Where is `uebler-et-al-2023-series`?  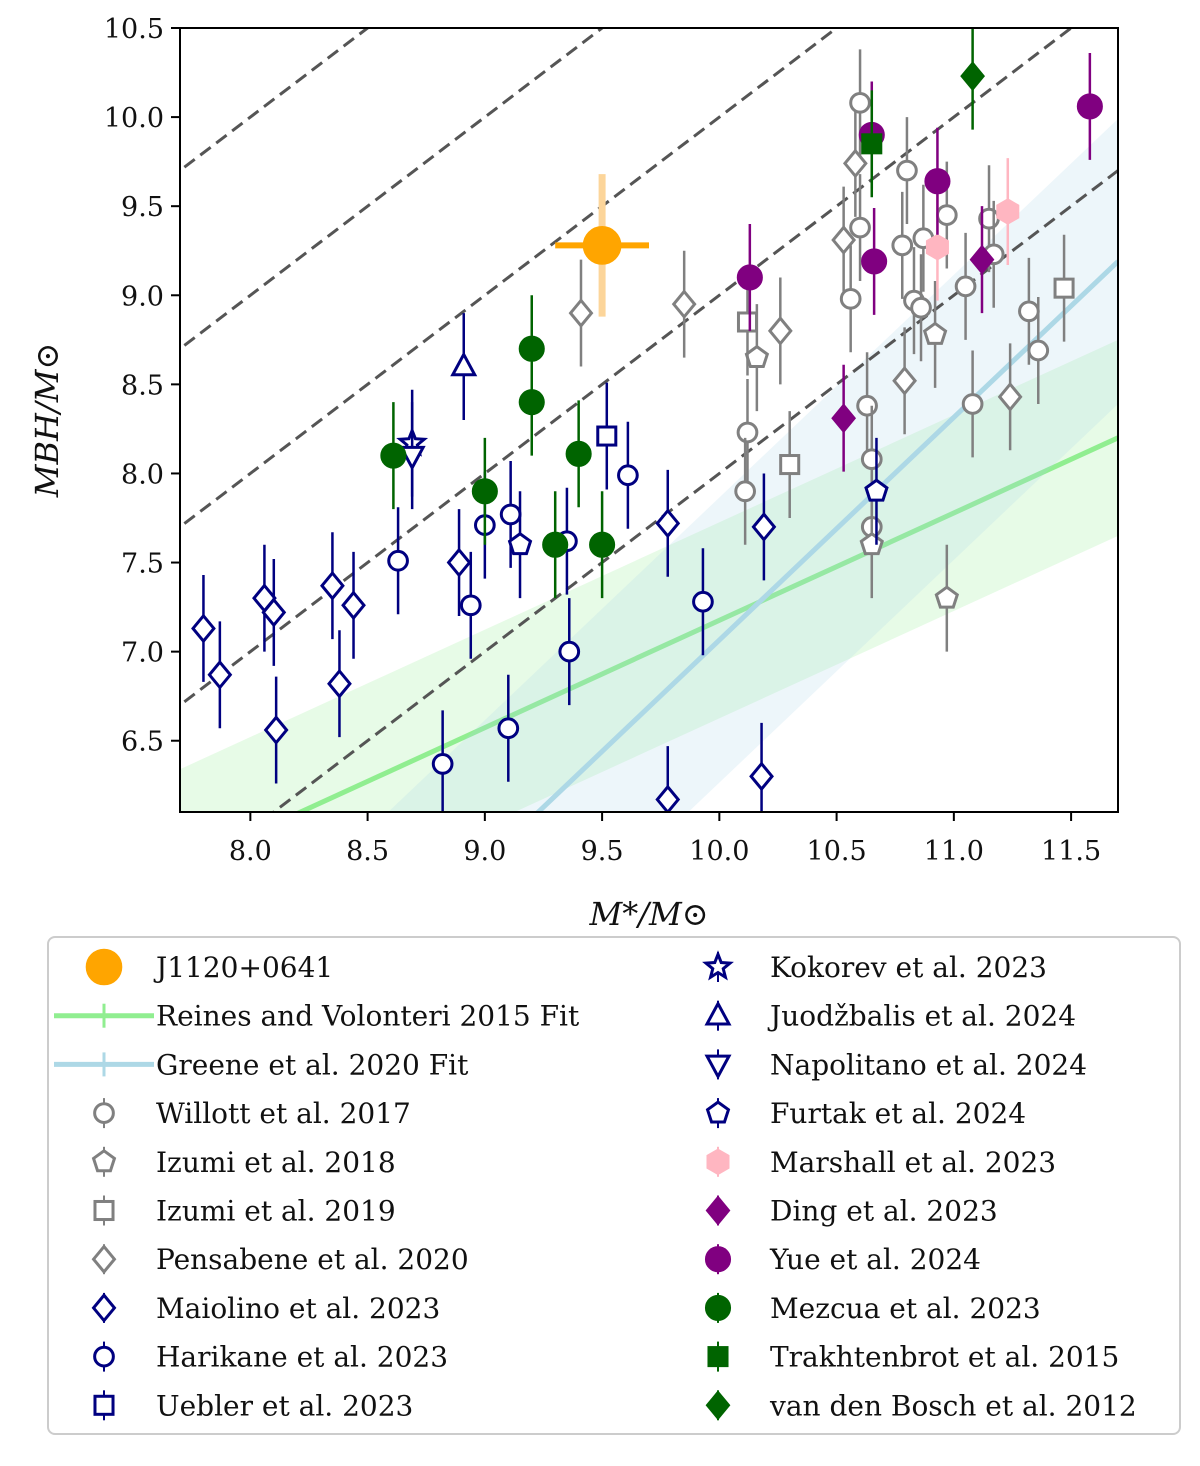 uebler-et-al-2023-series is located at coordinates (607, 436).